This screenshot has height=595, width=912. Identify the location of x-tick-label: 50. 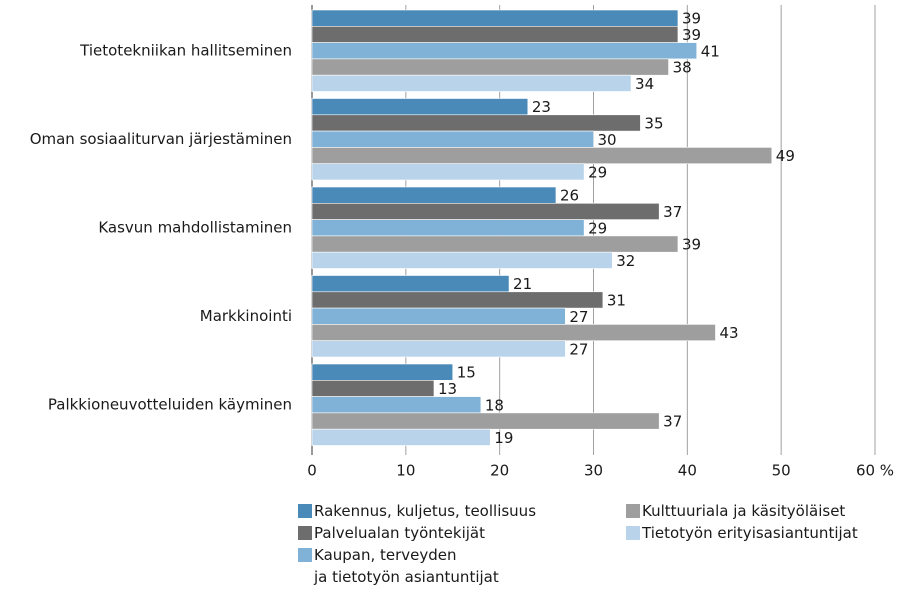
(781, 471).